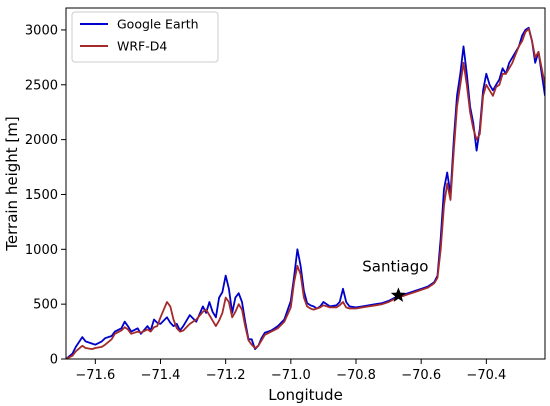 This screenshot has height=406, width=550. Describe the element at coordinates (291, 375) in the screenshot. I see `x-tick-label: −71.0` at that location.